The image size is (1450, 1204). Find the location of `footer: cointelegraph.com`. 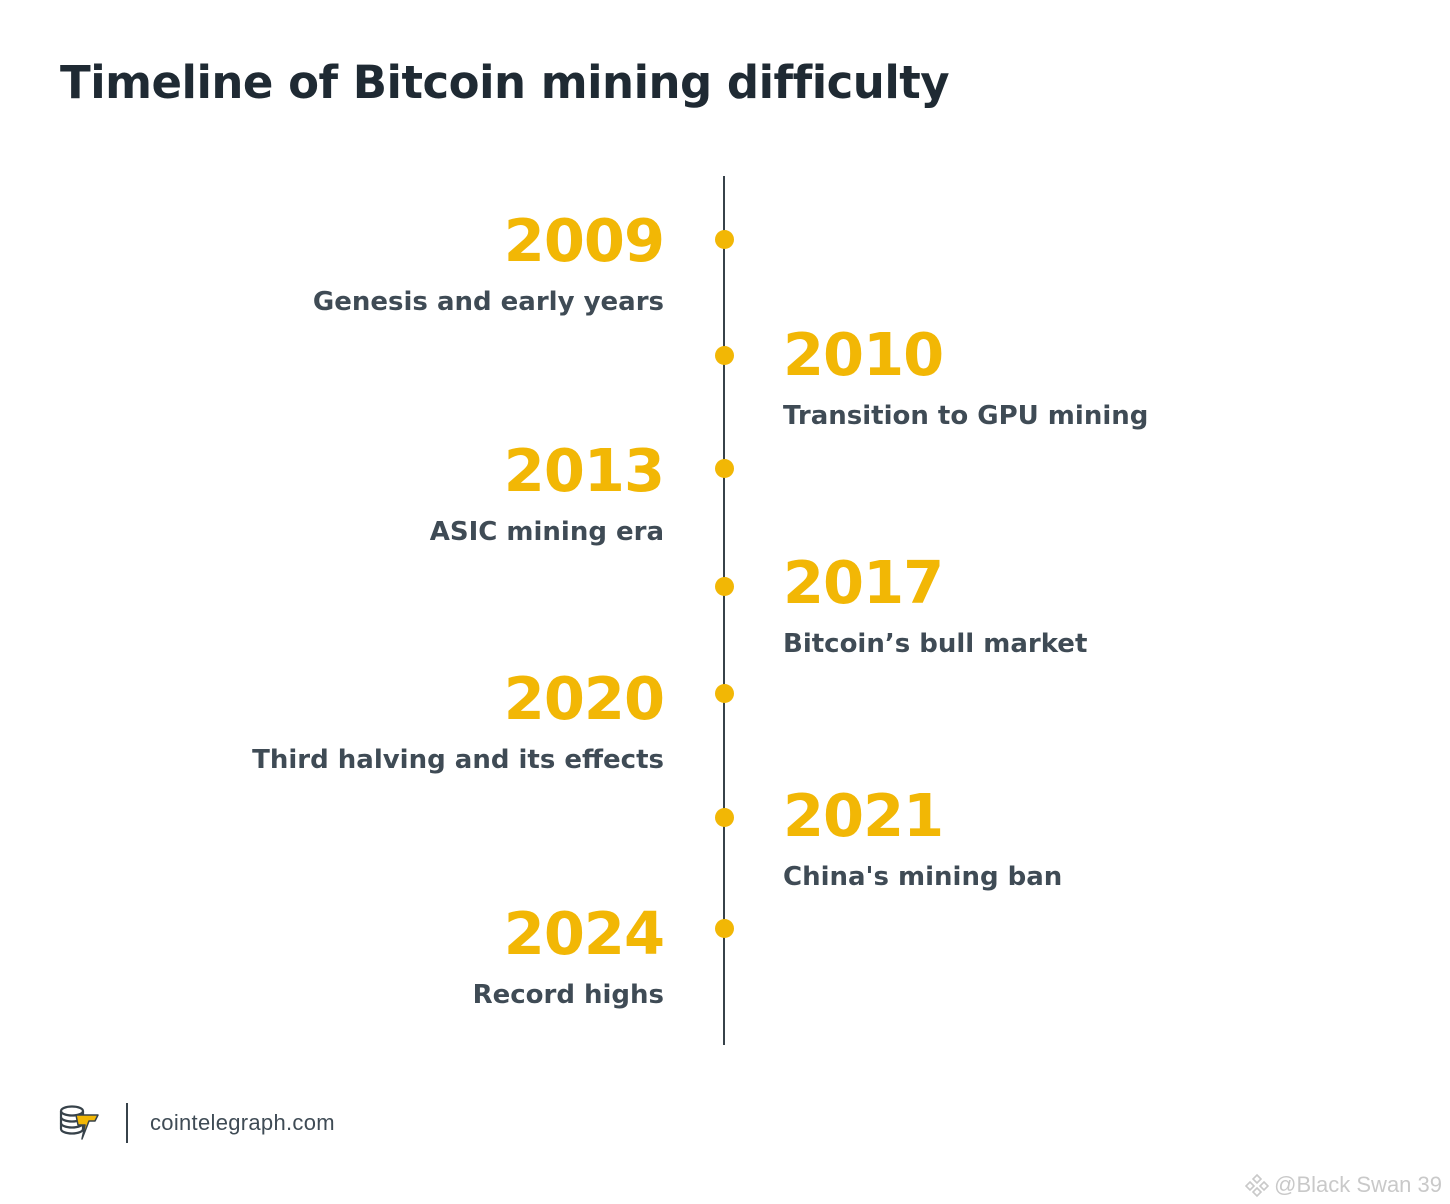

footer: cointelegraph.com is located at coordinates (196, 1123).